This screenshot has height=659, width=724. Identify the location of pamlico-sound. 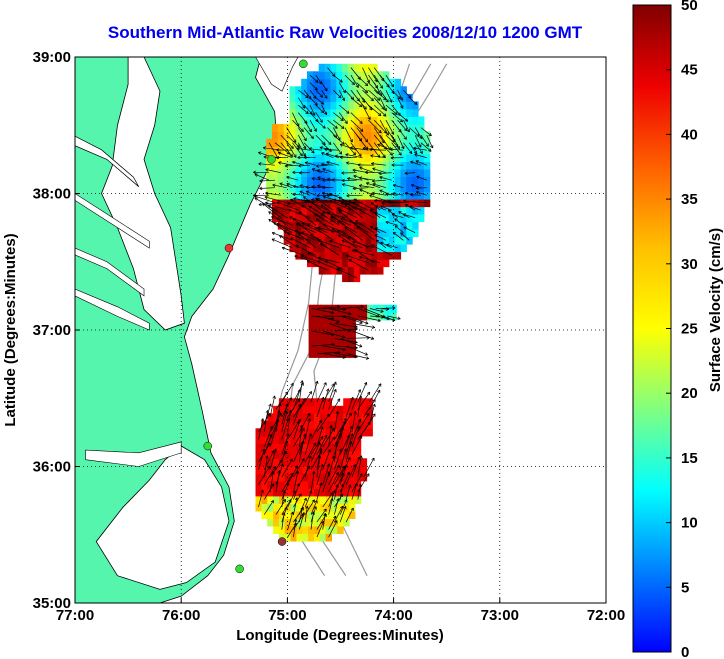
(162, 517).